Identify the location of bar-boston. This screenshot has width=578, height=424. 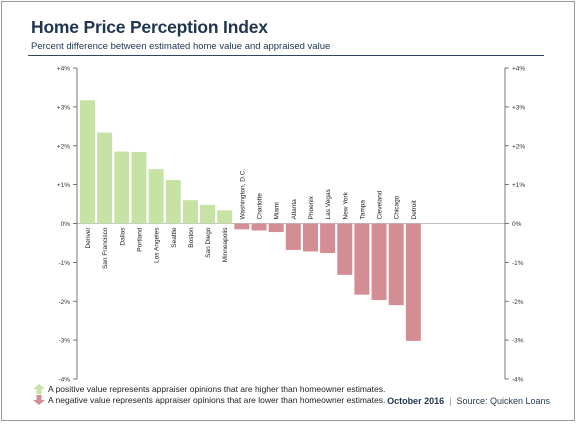
(190, 212).